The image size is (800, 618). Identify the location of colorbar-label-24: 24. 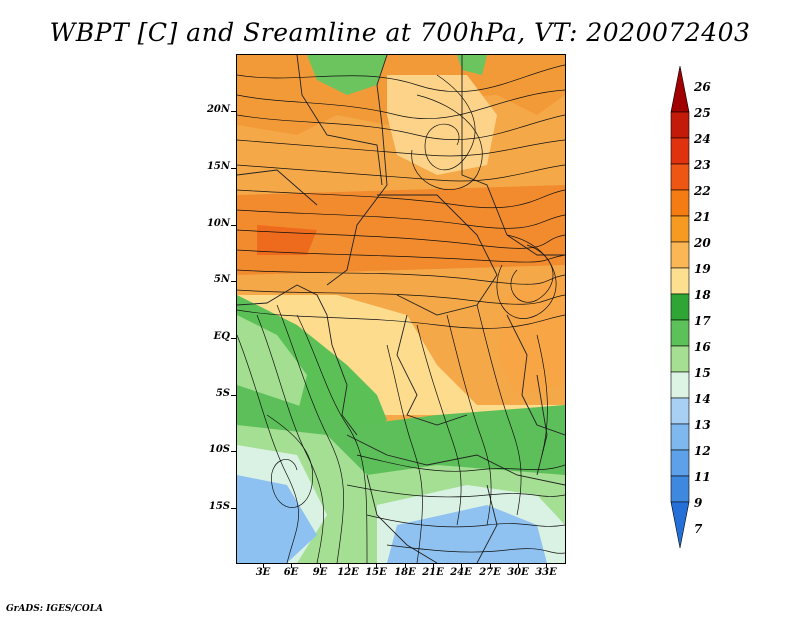
(702, 139).